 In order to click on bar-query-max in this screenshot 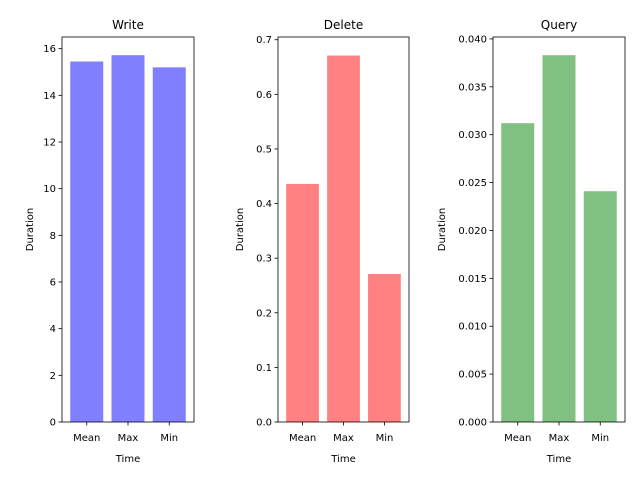, I will do `click(559, 238)`.